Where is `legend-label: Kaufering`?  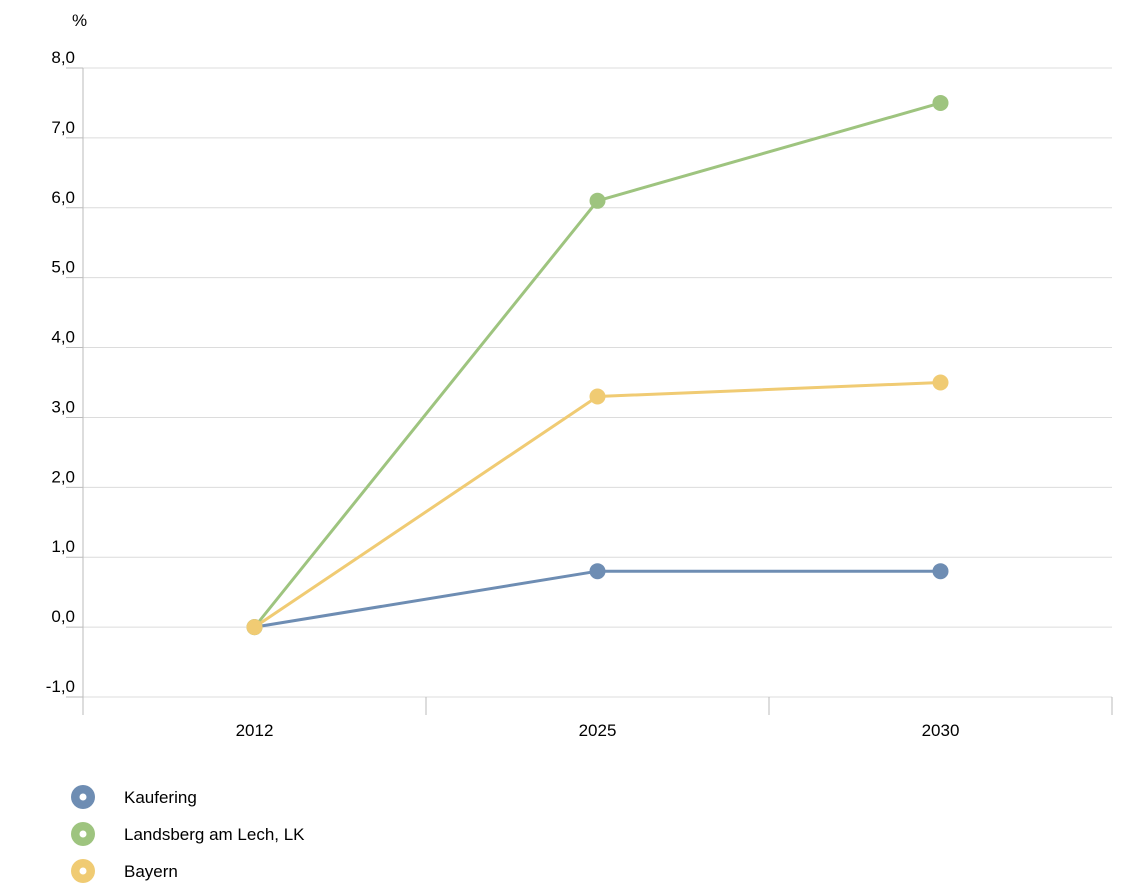 legend-label: Kaufering is located at coordinates (160, 797).